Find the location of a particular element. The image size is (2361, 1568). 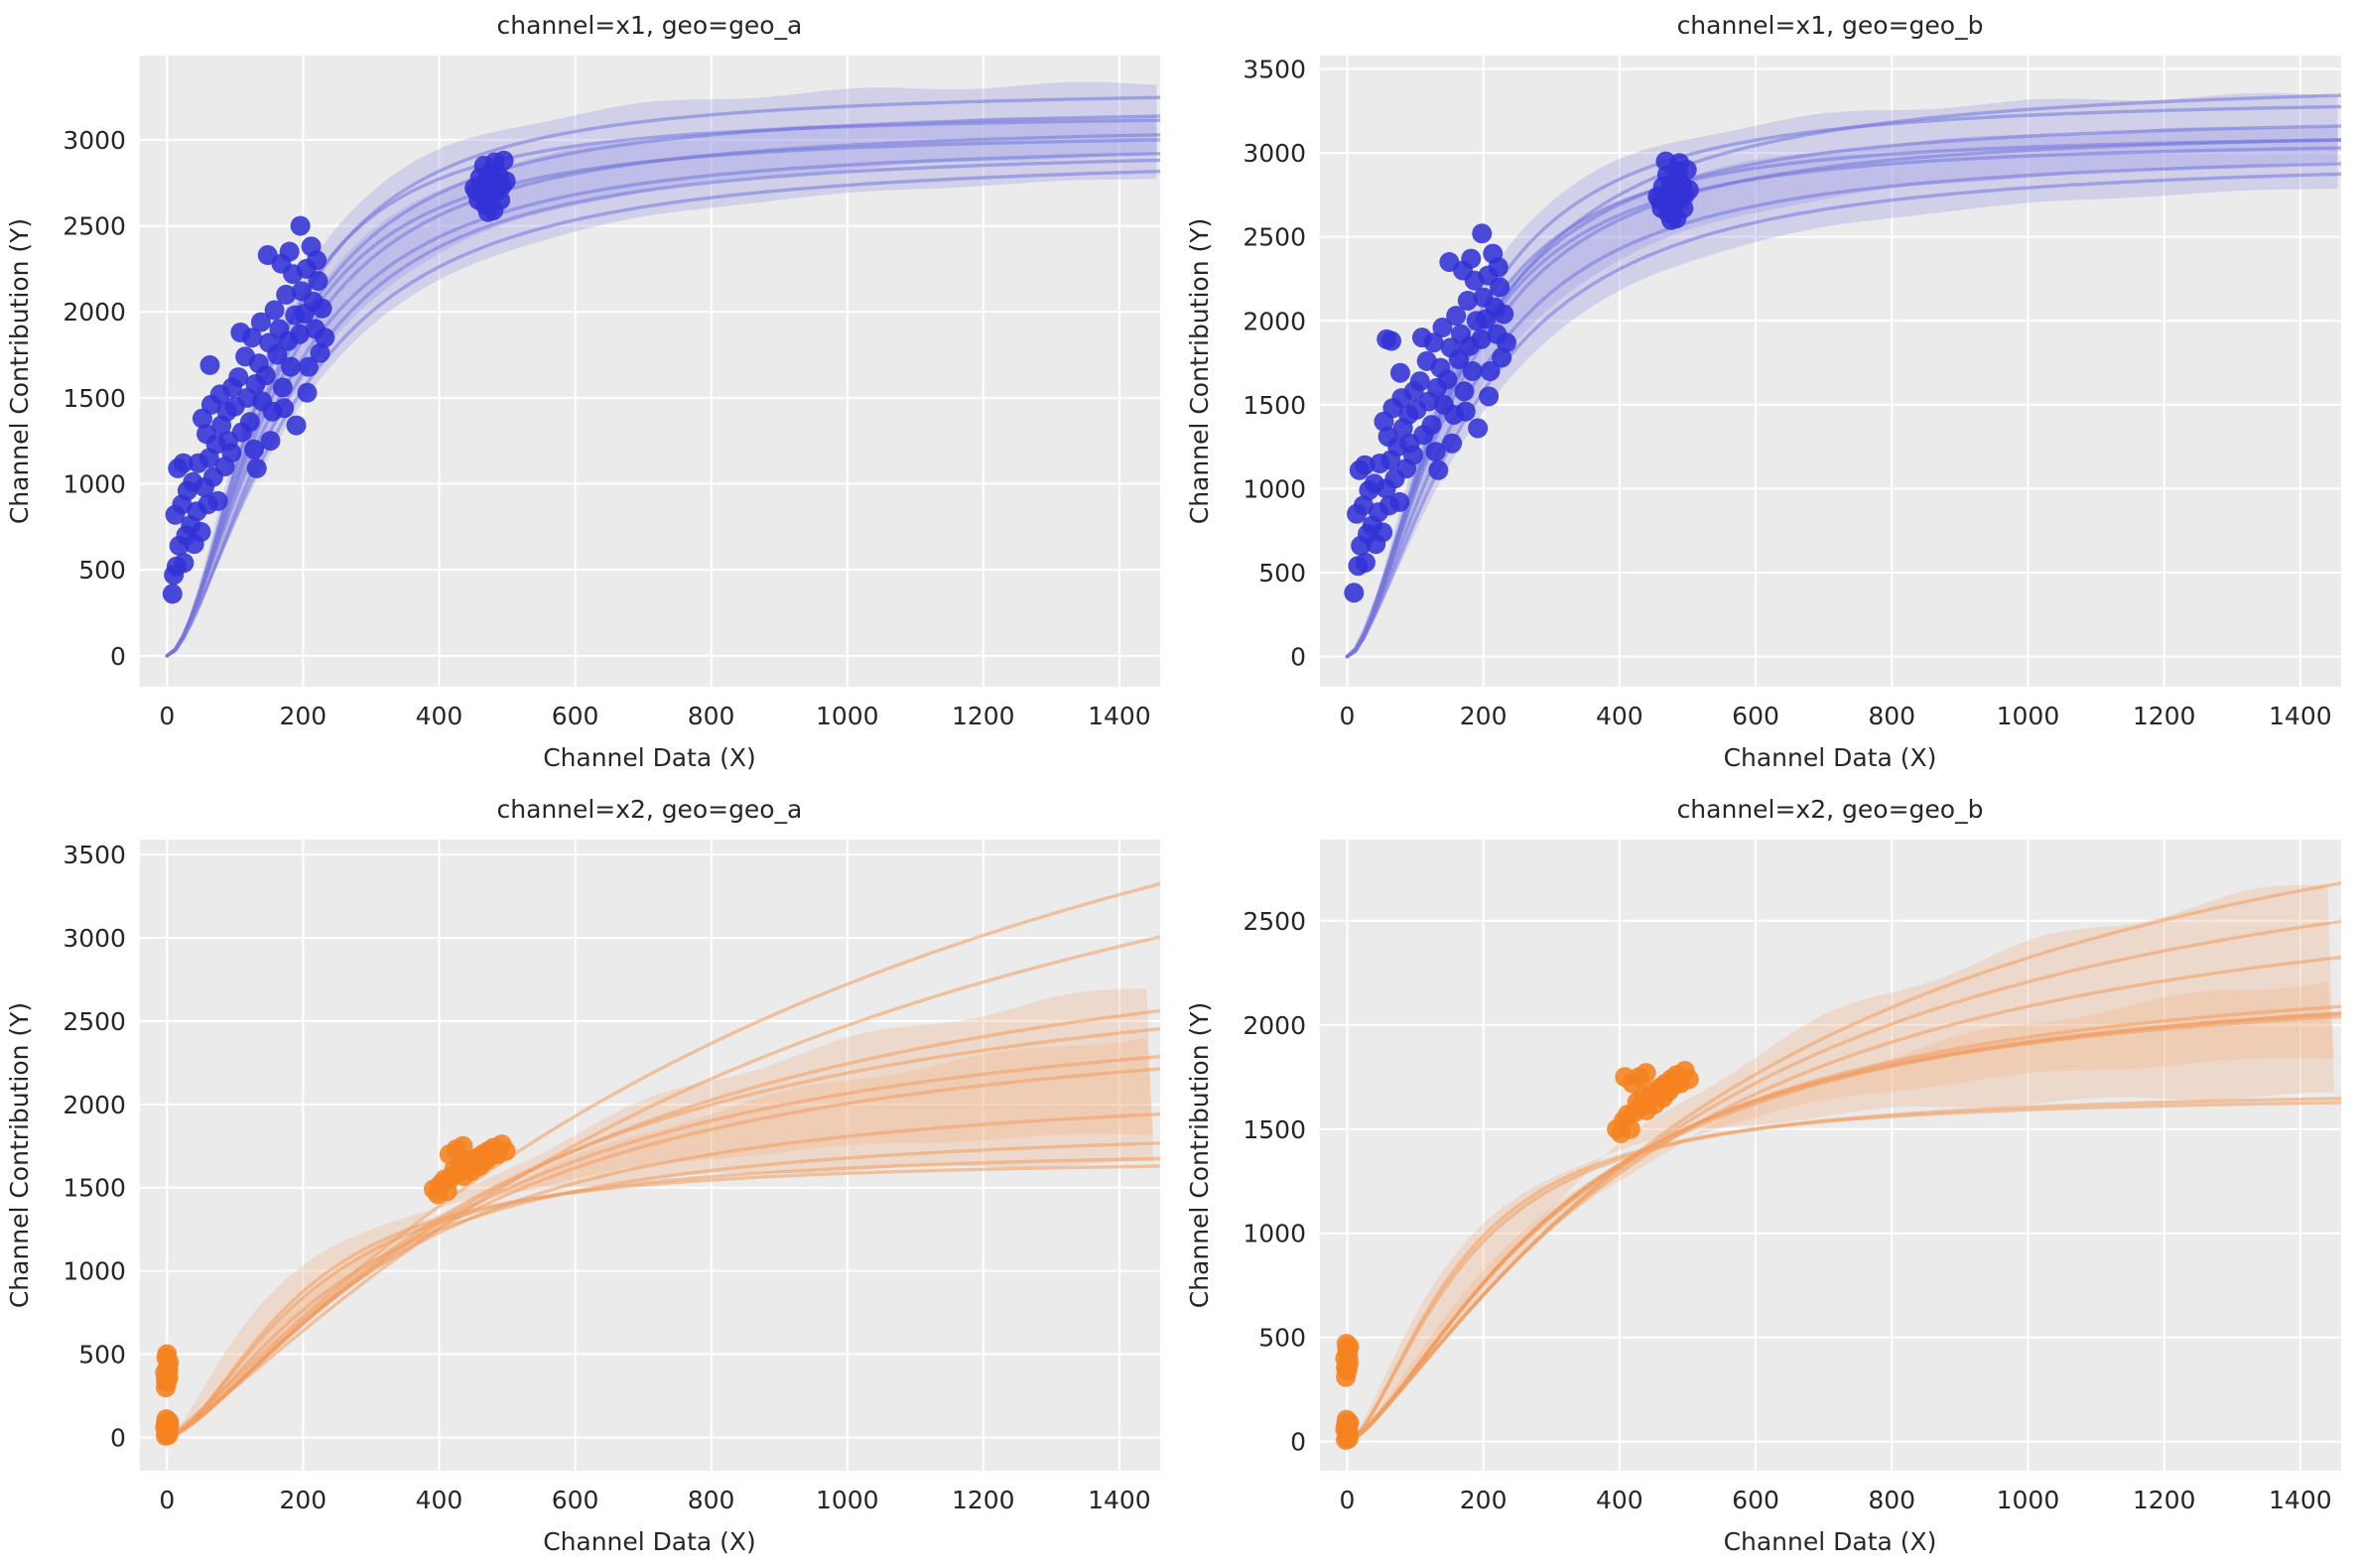

x-tick-label: 600 is located at coordinates (1755, 1500).